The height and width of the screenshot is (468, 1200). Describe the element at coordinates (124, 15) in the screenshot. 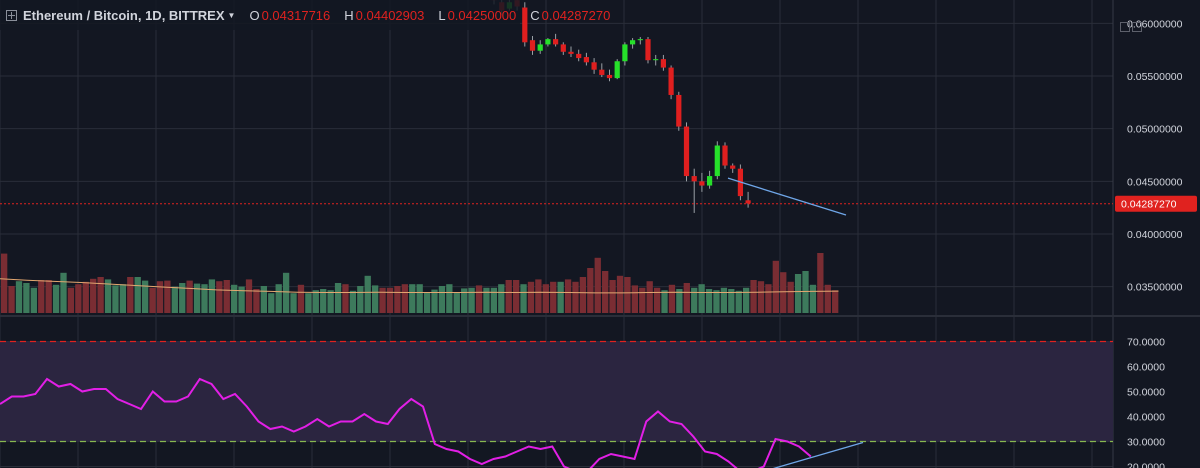

I see `symbol-title: Ethereum / Bitcoin, 1D, BITTREX` at that location.